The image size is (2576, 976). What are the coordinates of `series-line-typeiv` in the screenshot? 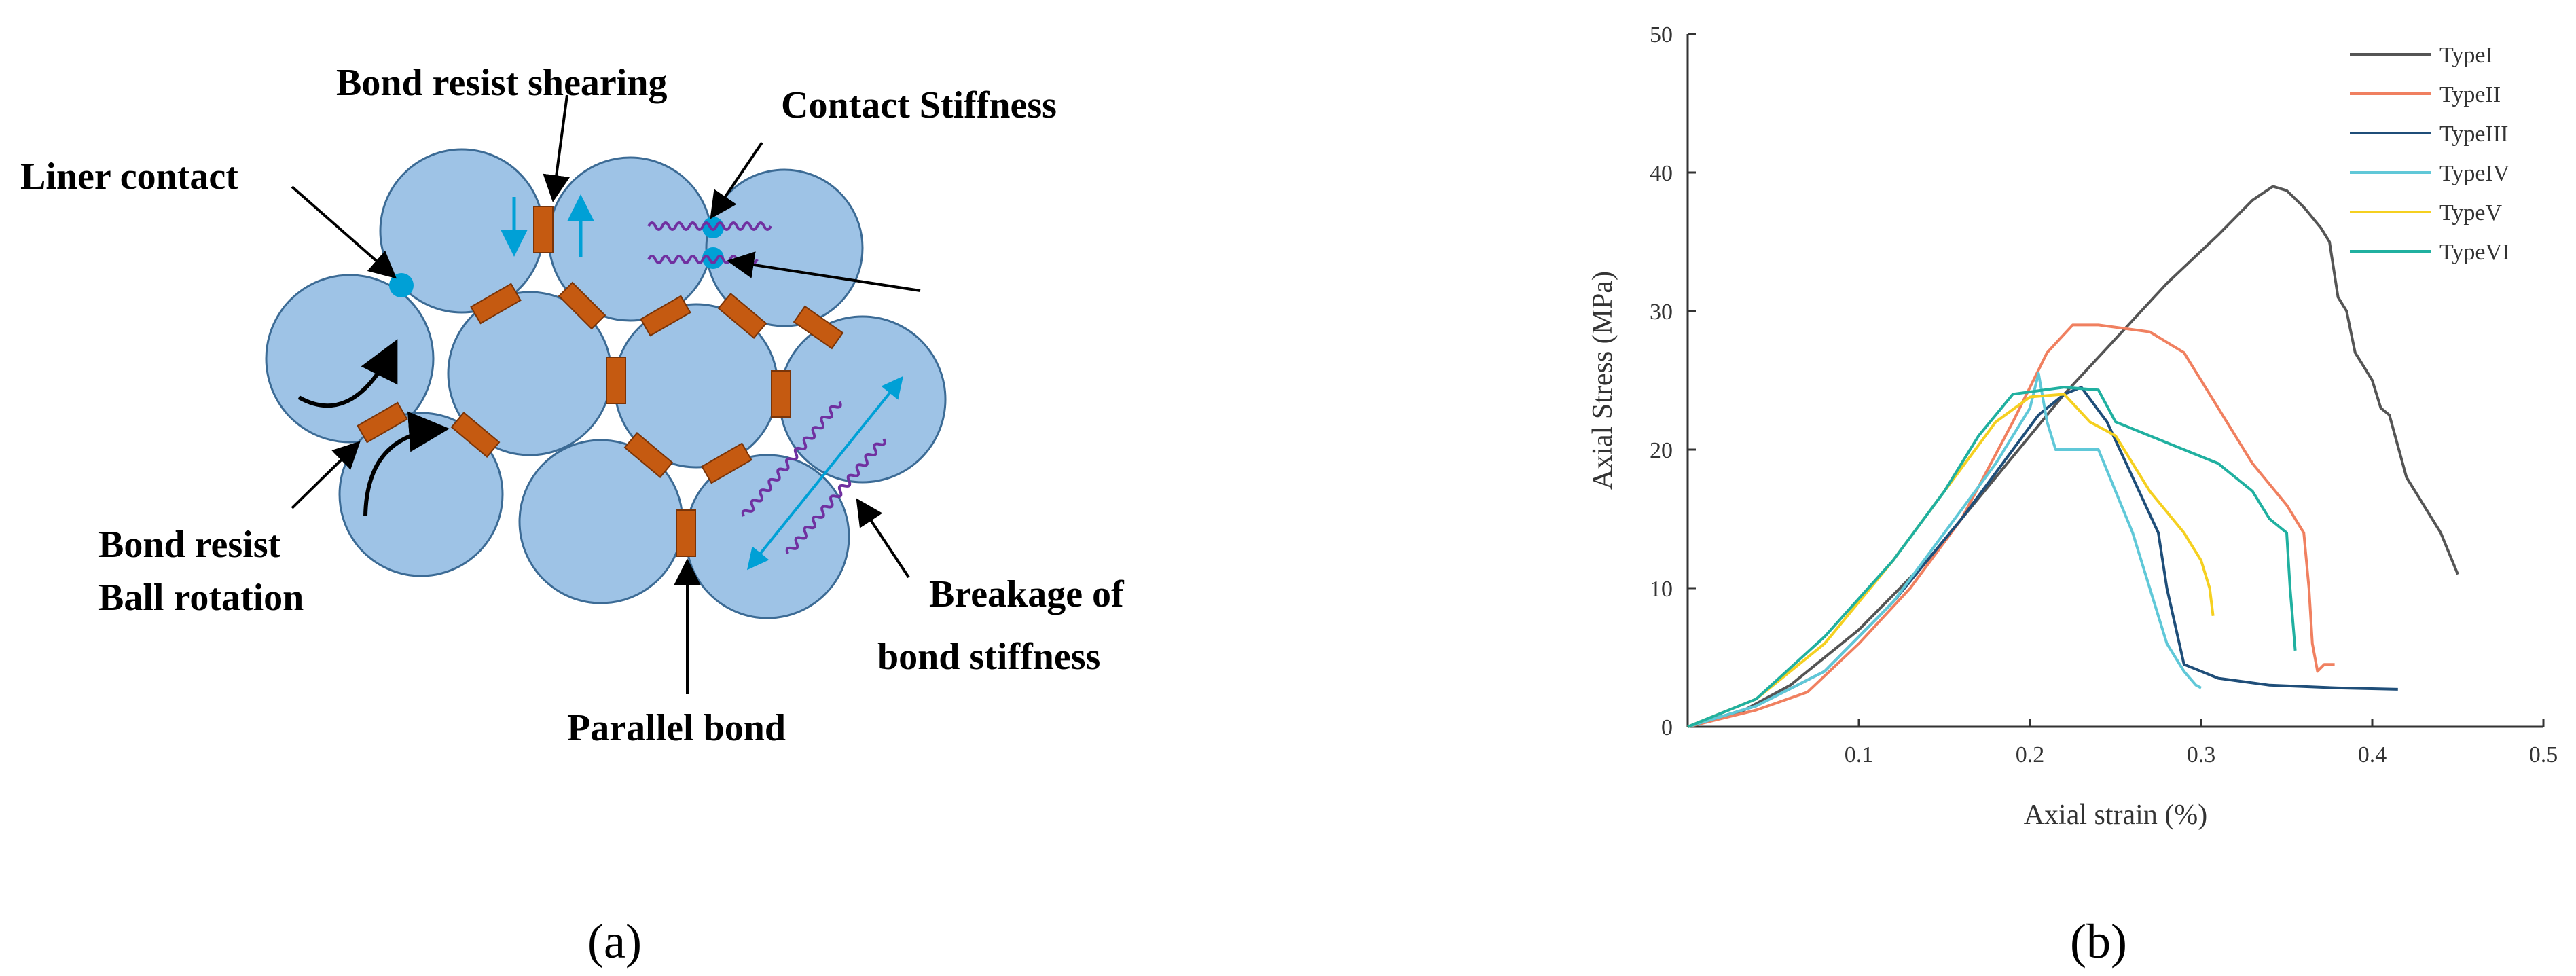 It's located at (1944, 550).